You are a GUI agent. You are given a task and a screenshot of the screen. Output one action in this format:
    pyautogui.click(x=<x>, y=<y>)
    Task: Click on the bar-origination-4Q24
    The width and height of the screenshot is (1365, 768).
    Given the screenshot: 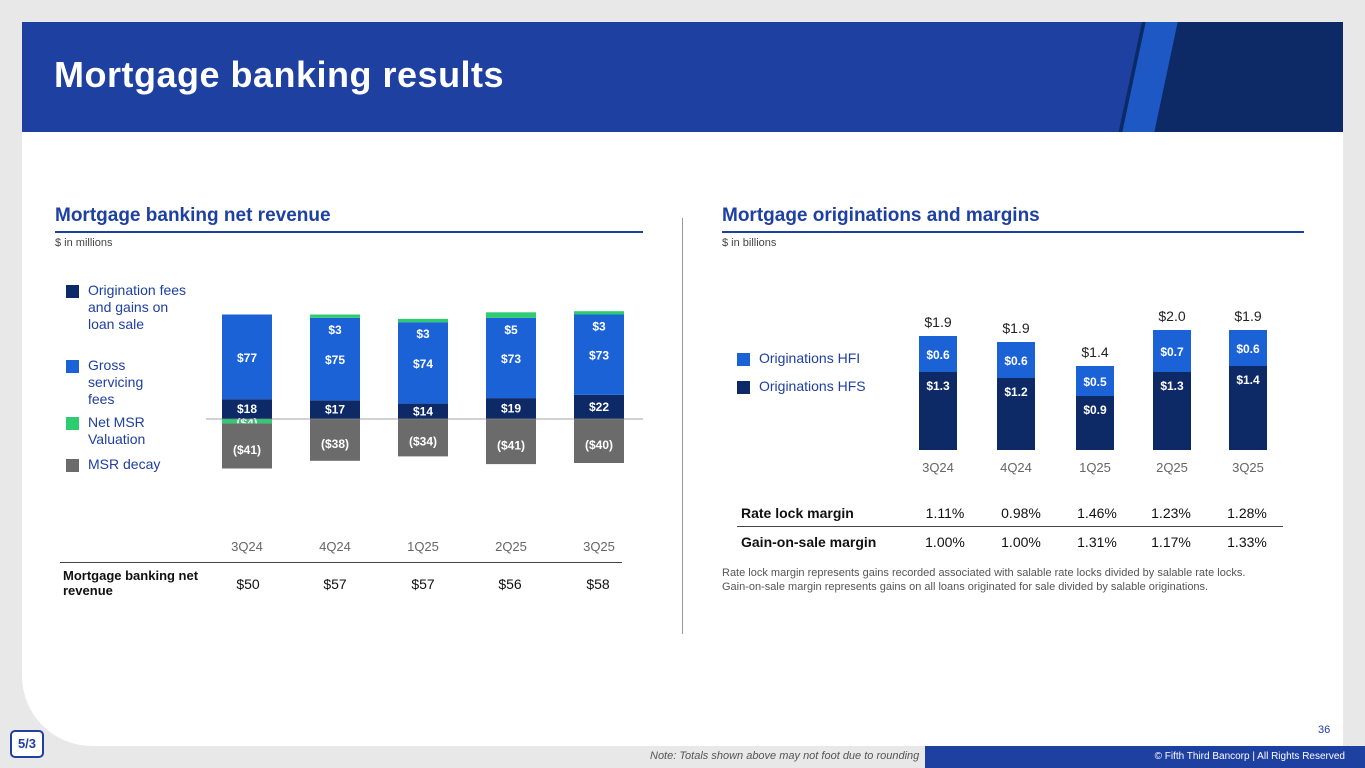 What is the action you would take?
    pyautogui.click(x=335, y=409)
    